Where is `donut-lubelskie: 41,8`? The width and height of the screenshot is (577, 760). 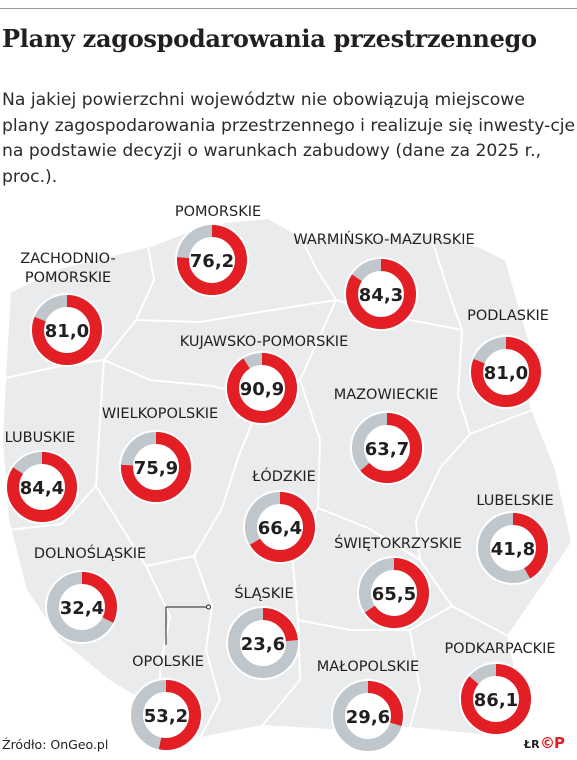
donut-lubelskie: 41,8 is located at coordinates (513, 548).